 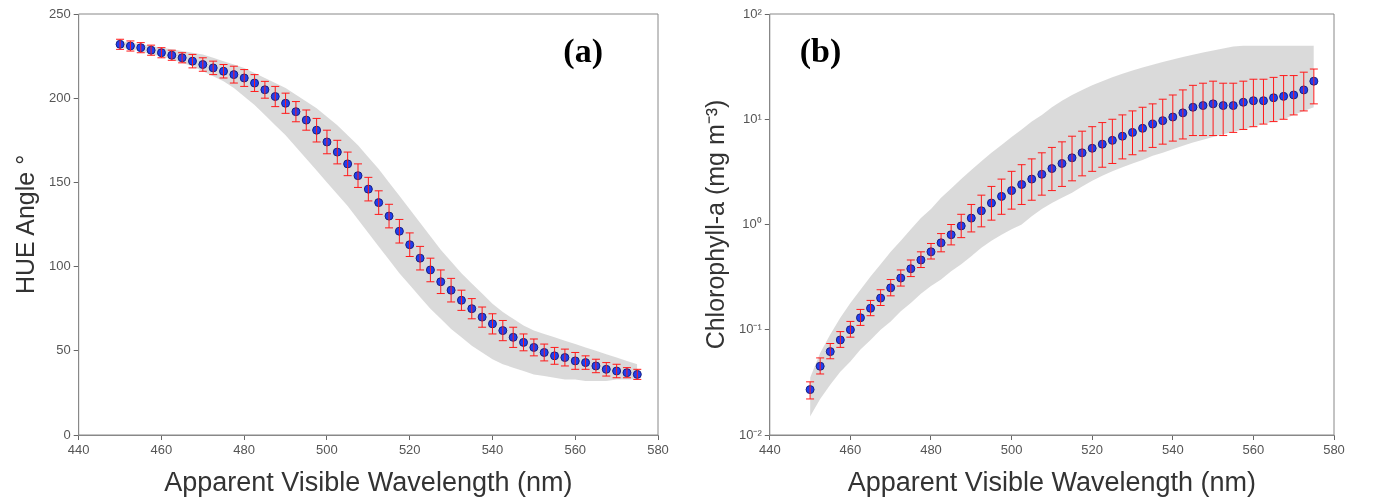 What do you see at coordinates (59, 13) in the screenshot?
I see `y-tick-label: 250` at bounding box center [59, 13].